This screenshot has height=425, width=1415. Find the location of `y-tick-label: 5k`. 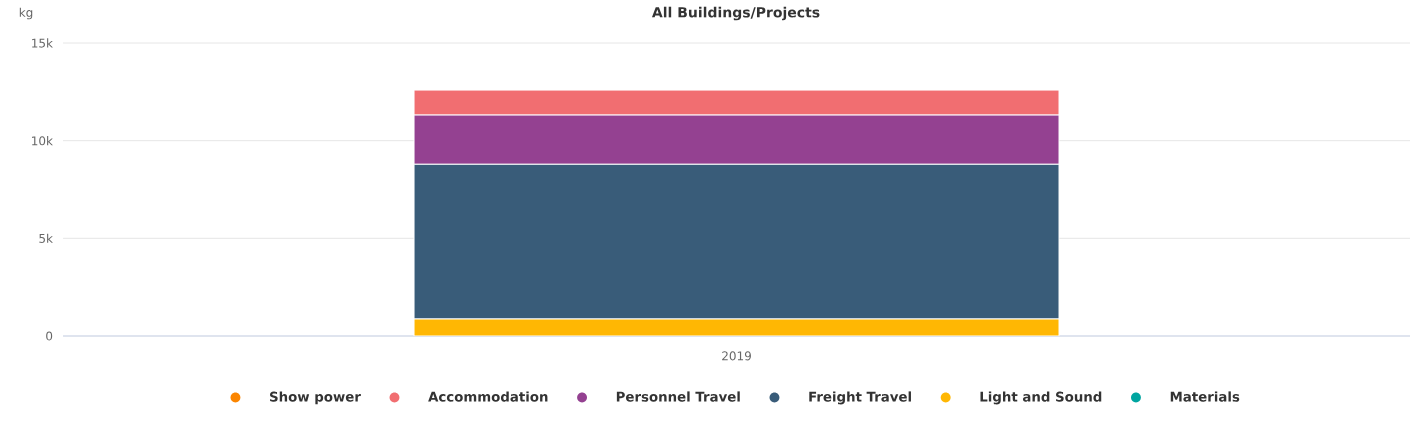

y-tick-label: 5k is located at coordinates (46, 238).